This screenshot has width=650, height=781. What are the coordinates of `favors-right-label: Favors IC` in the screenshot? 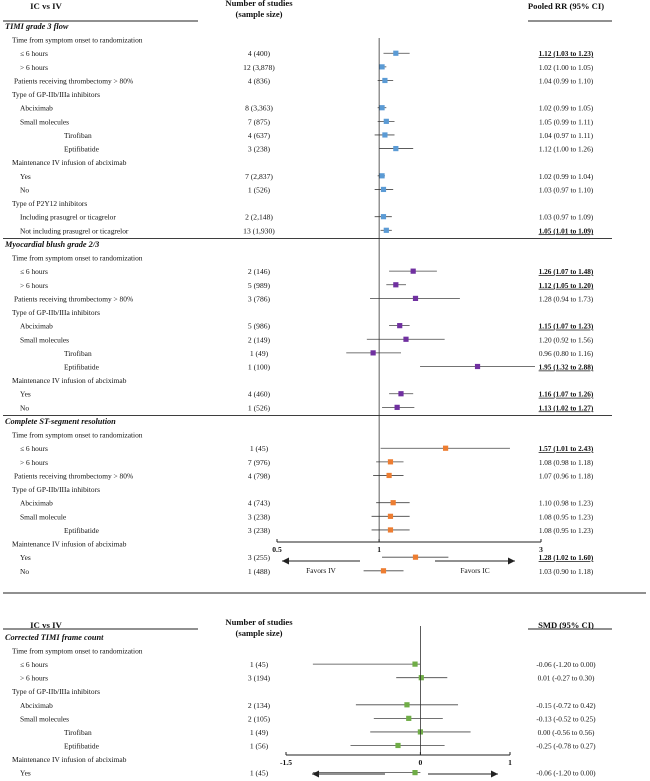 It's located at (474, 570).